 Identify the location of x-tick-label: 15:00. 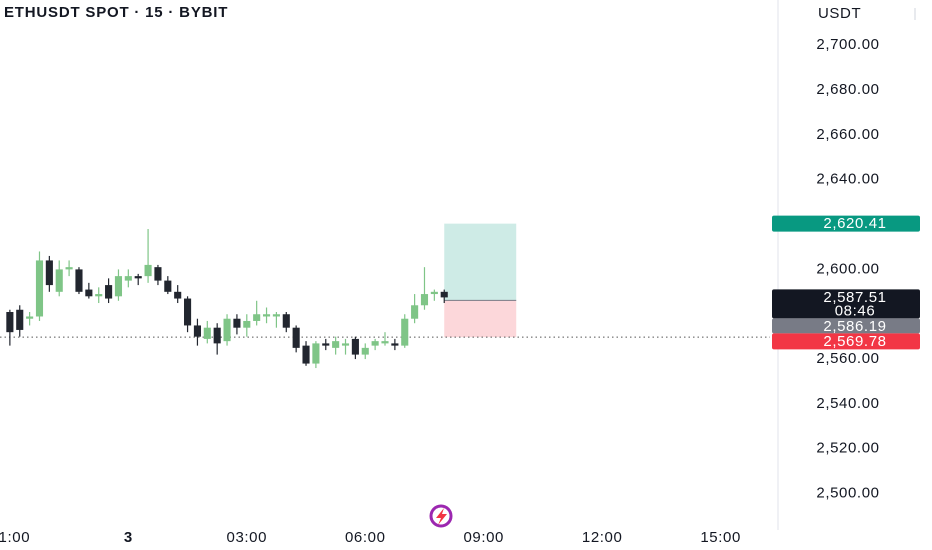
(720, 537).